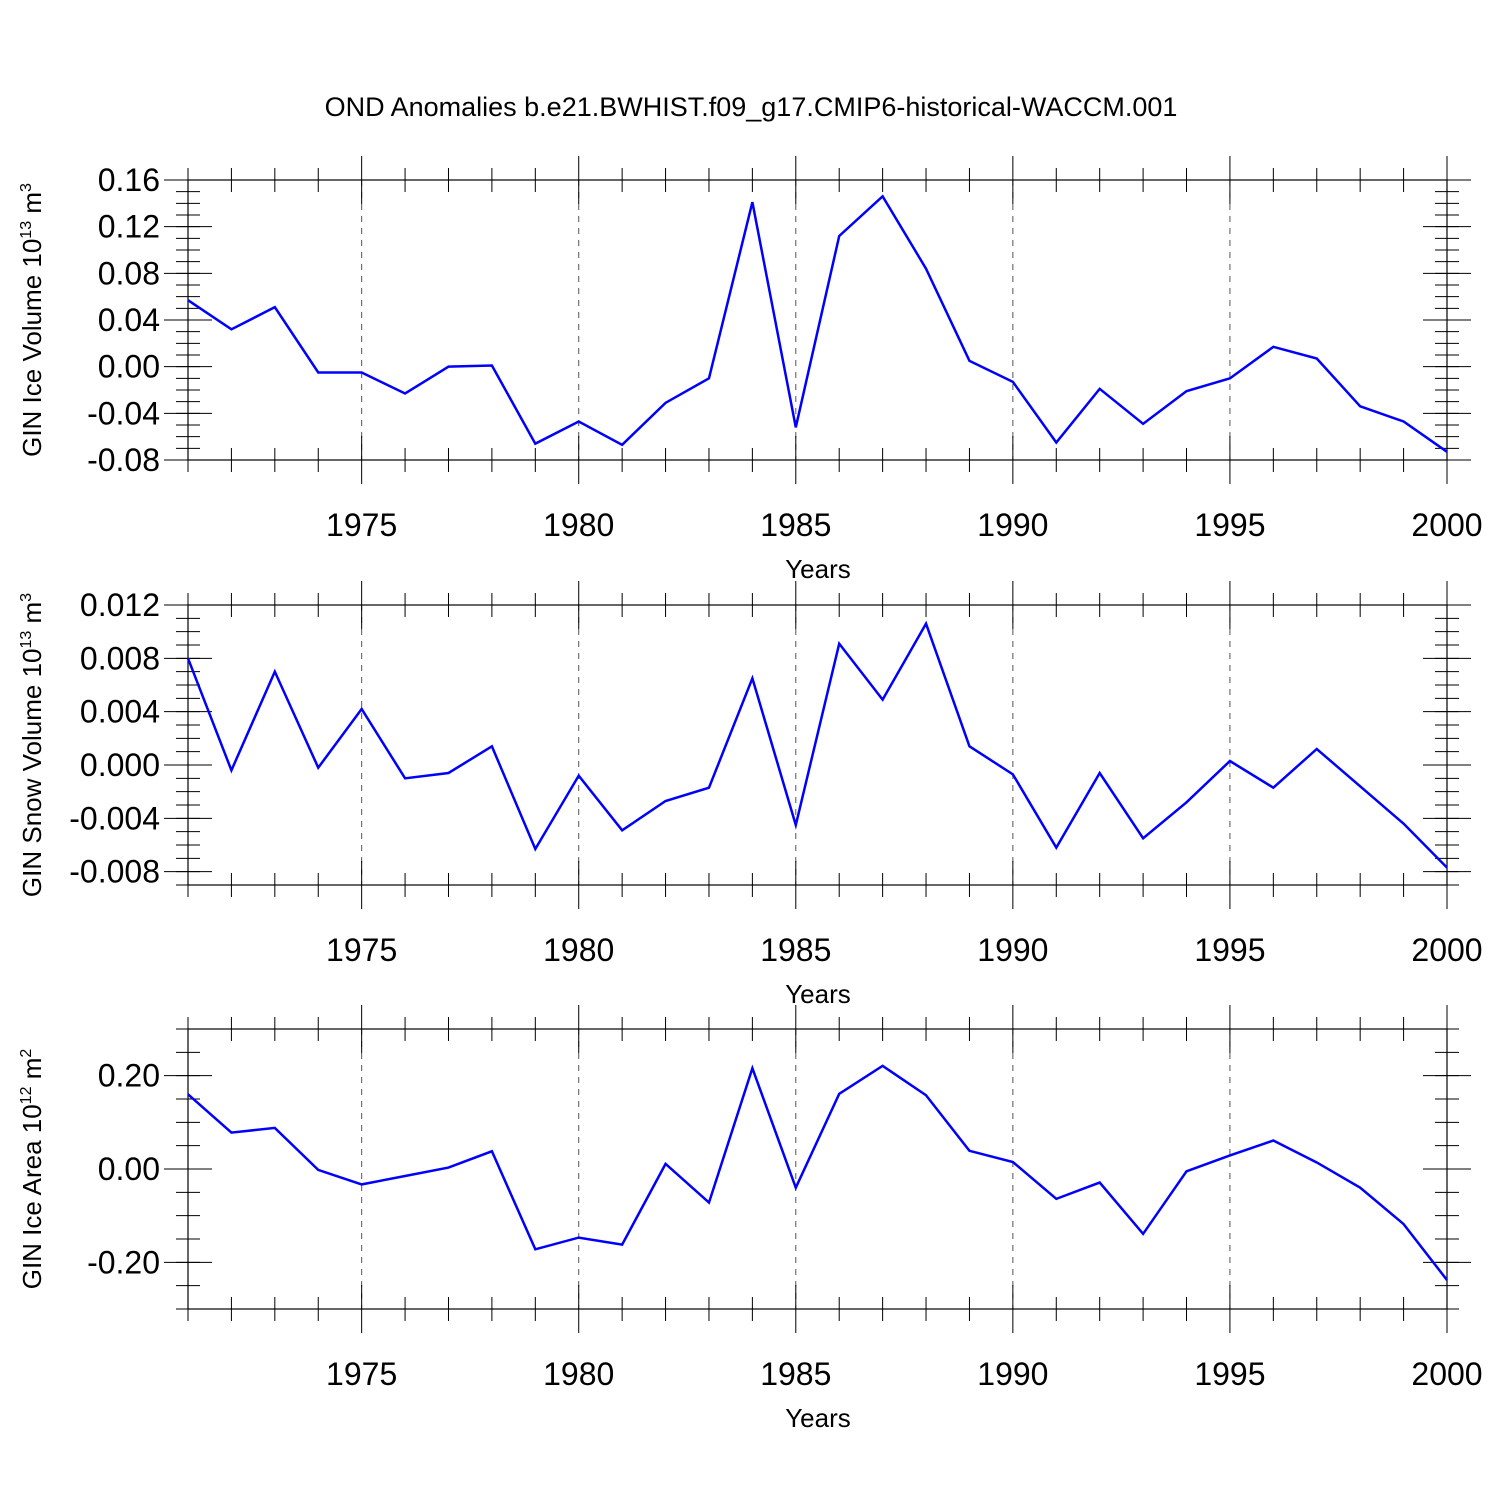 The image size is (1500, 1500). I want to click on y-tick-label: 0.08, so click(129, 273).